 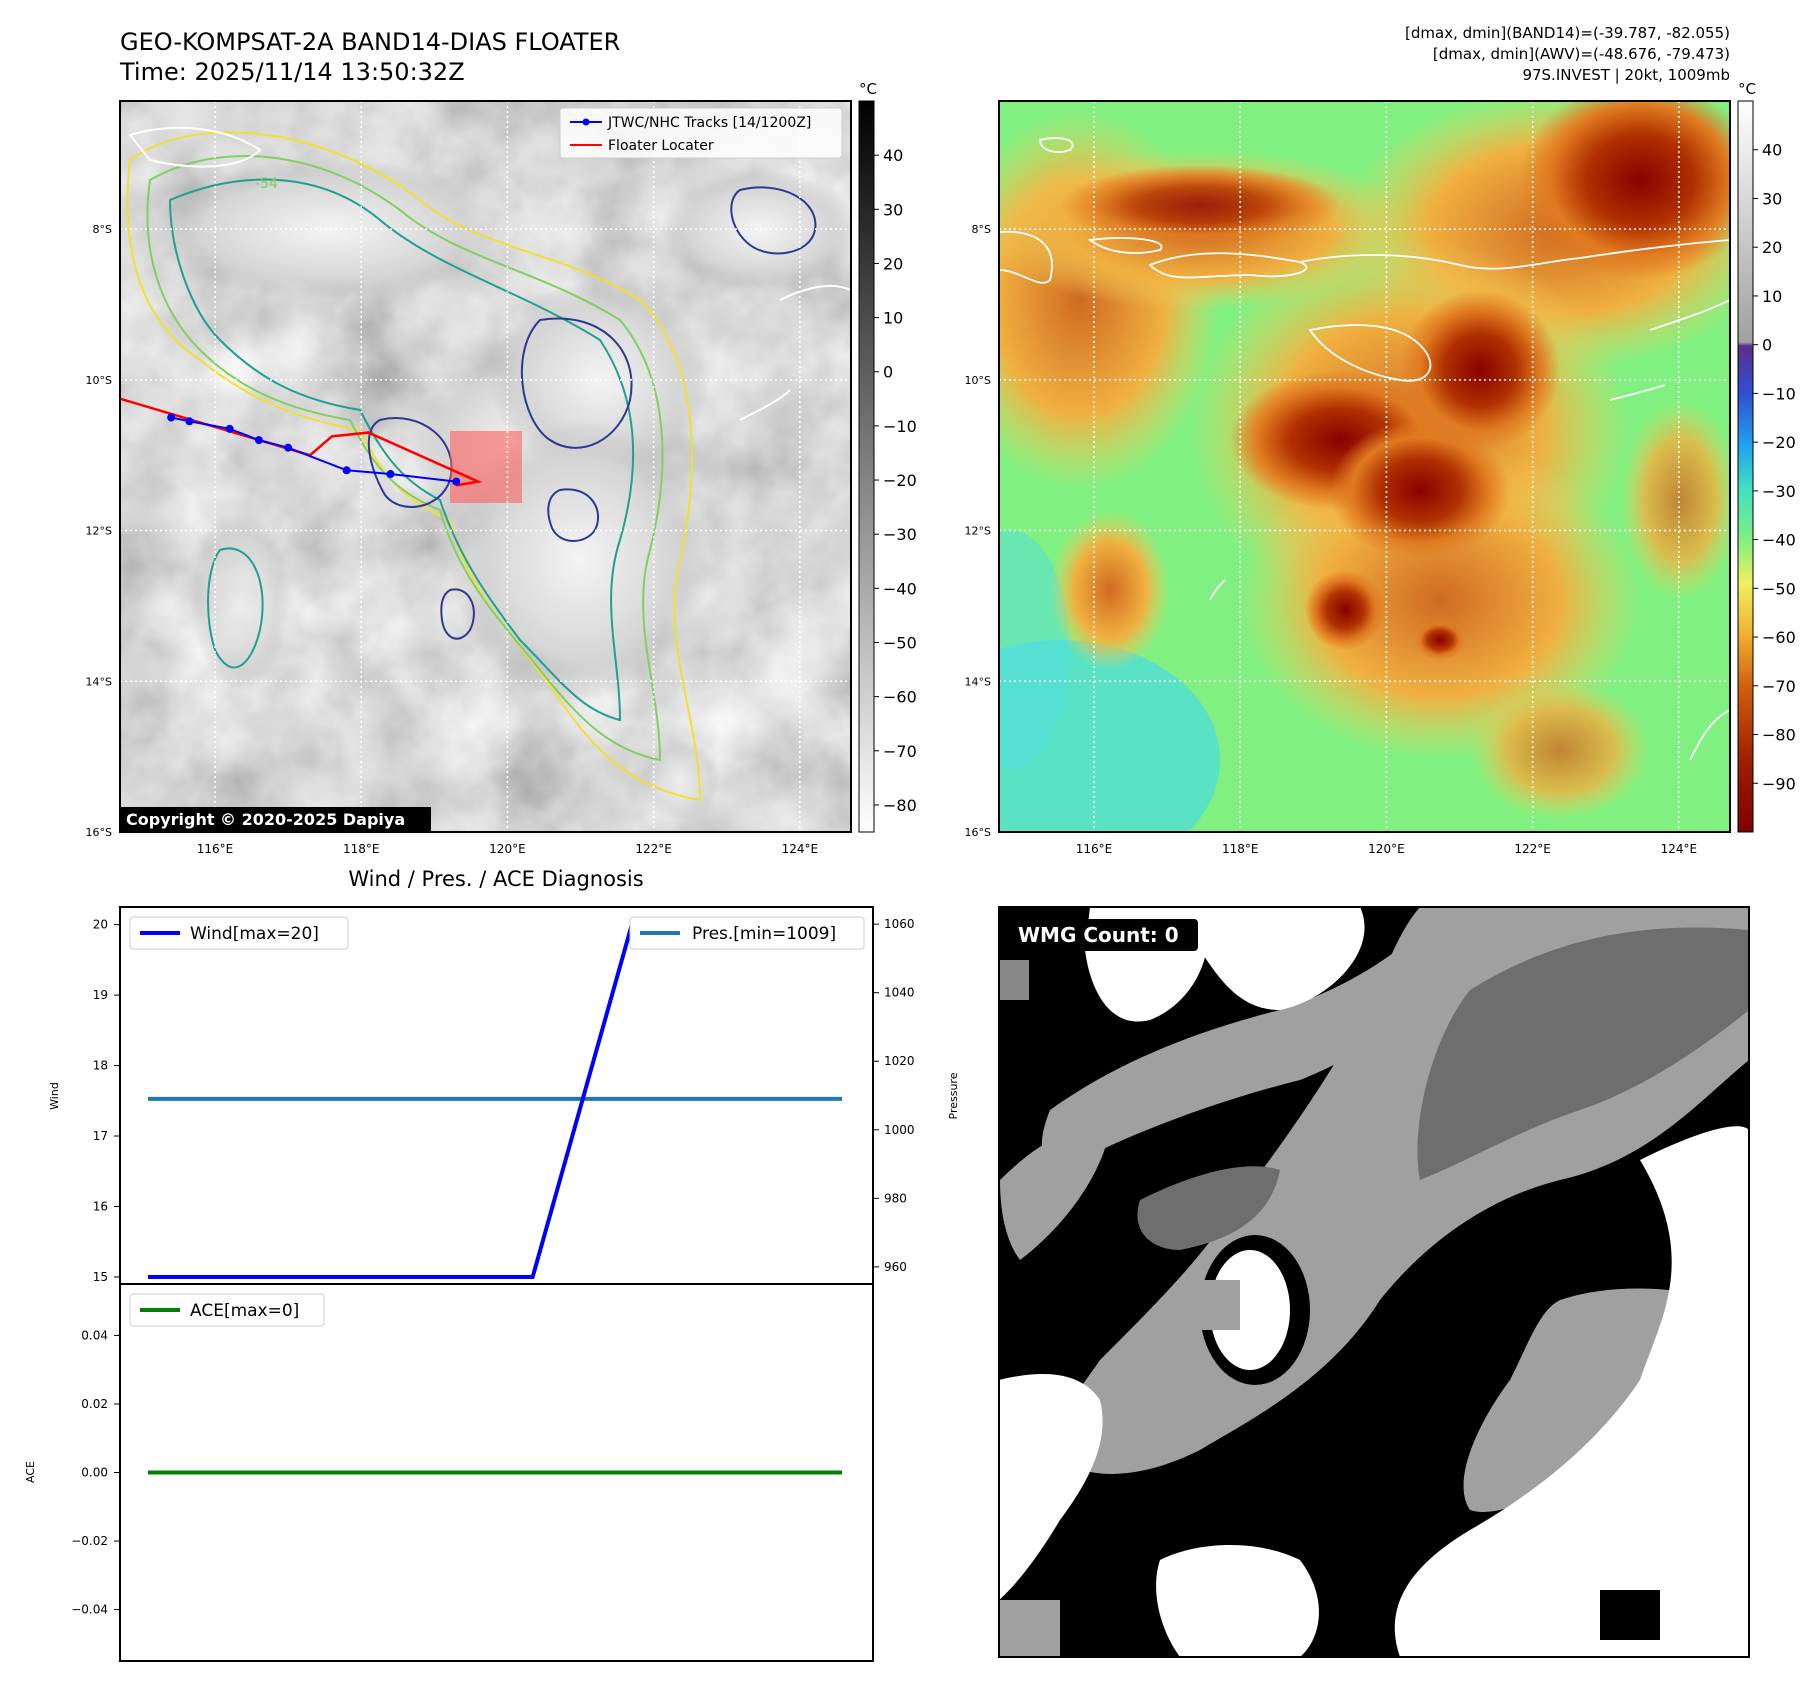 What do you see at coordinates (1745, 466) in the screenshot?
I see `wv-colorbar` at bounding box center [1745, 466].